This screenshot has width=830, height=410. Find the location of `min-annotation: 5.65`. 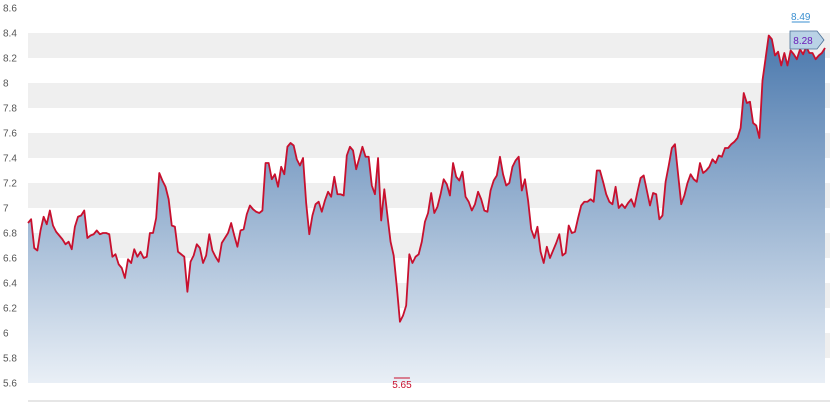

min-annotation: 5.65 is located at coordinates (402, 384).